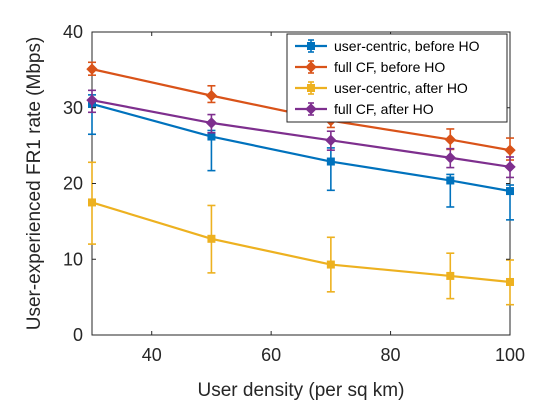  I want to click on legend-label: user-centric, after HO, so click(401, 88).